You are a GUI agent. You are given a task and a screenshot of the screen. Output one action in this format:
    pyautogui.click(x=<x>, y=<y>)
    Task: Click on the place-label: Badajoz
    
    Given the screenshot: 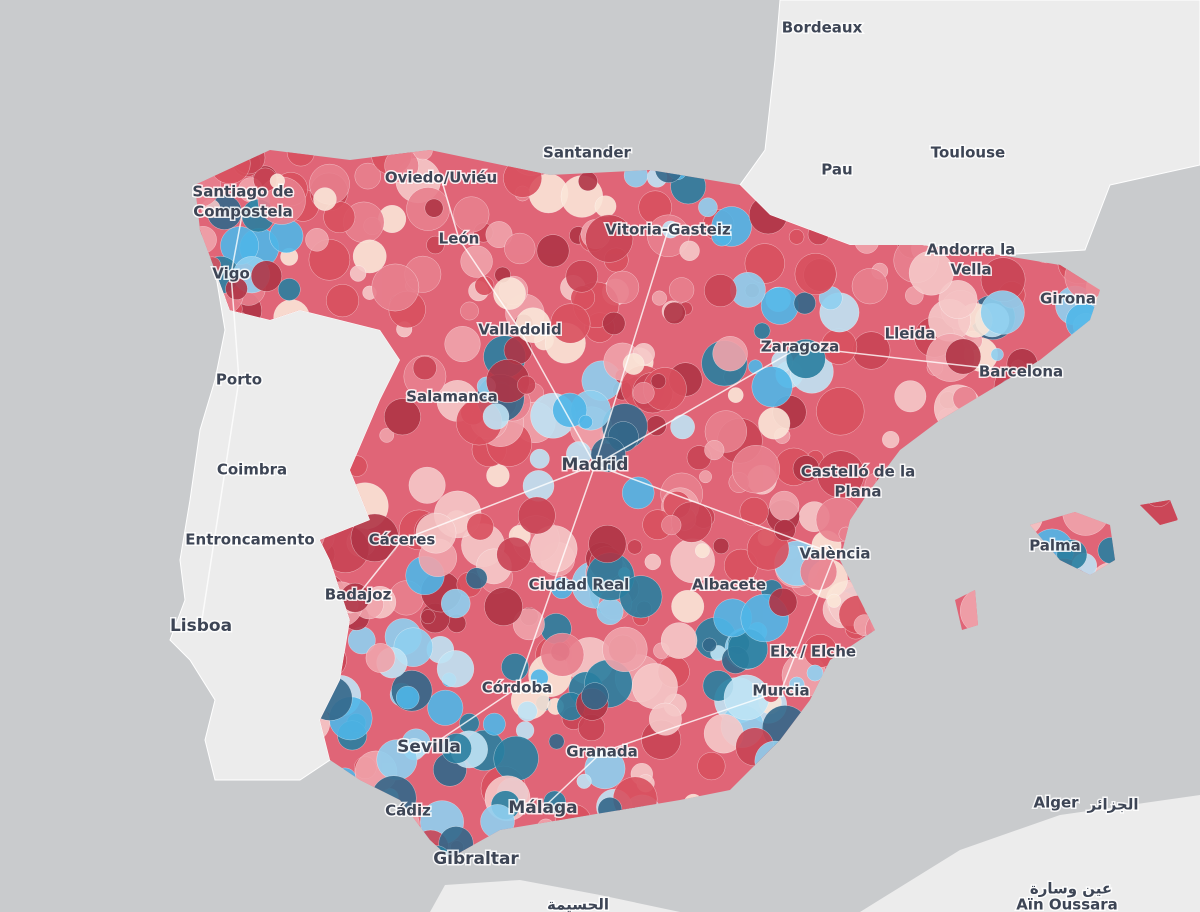 What is the action you would take?
    pyautogui.click(x=358, y=595)
    